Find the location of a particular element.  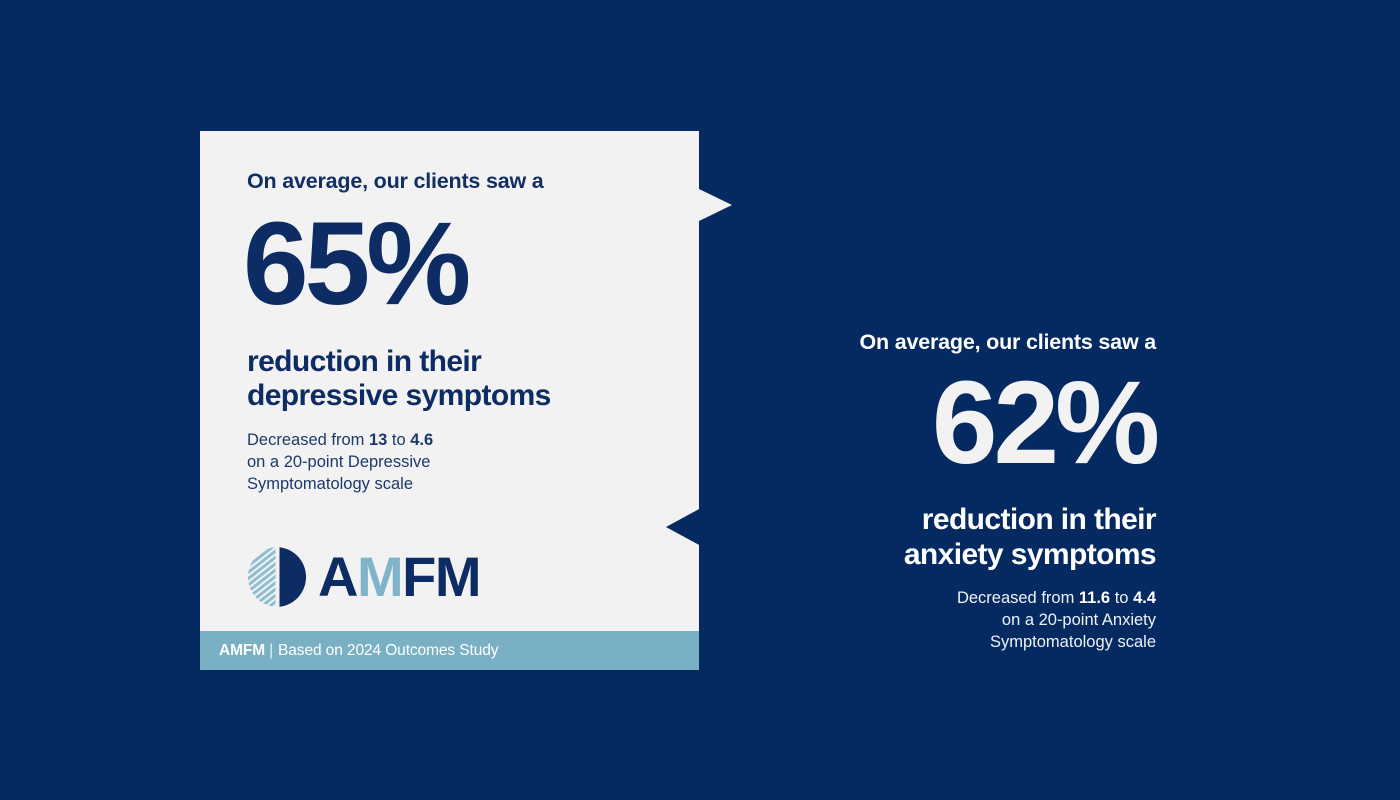

wordmark-m: M is located at coordinates (458, 576).